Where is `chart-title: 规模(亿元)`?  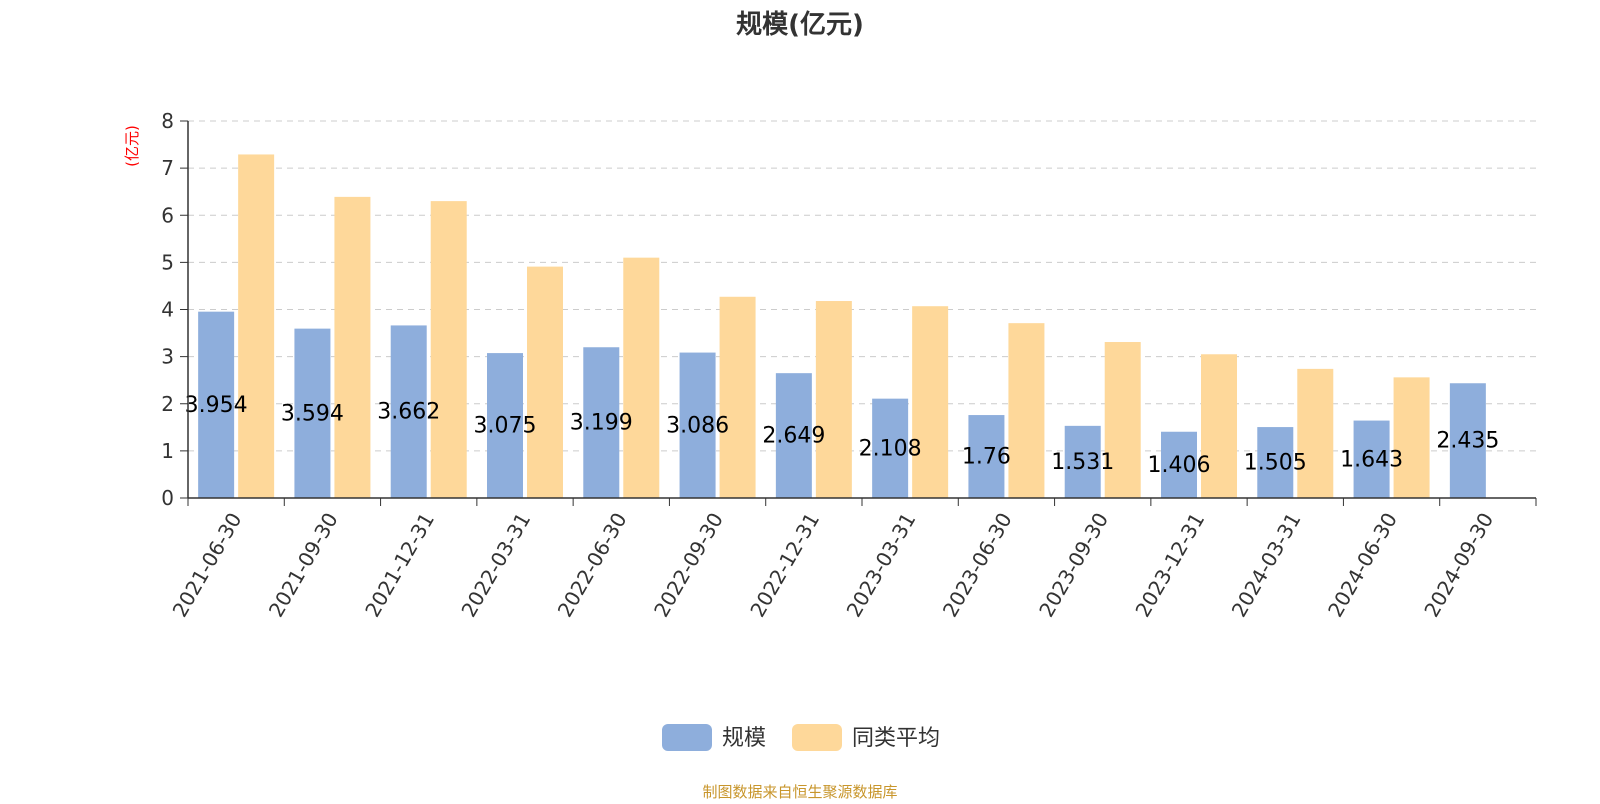
chart-title: 规模(亿元) is located at coordinates (800, 25).